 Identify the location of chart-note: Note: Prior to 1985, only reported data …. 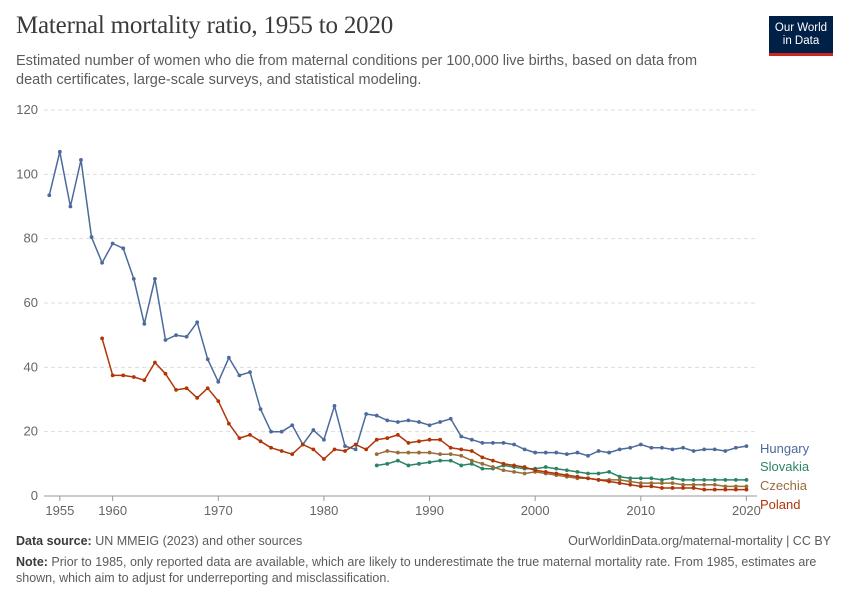
(423, 570).